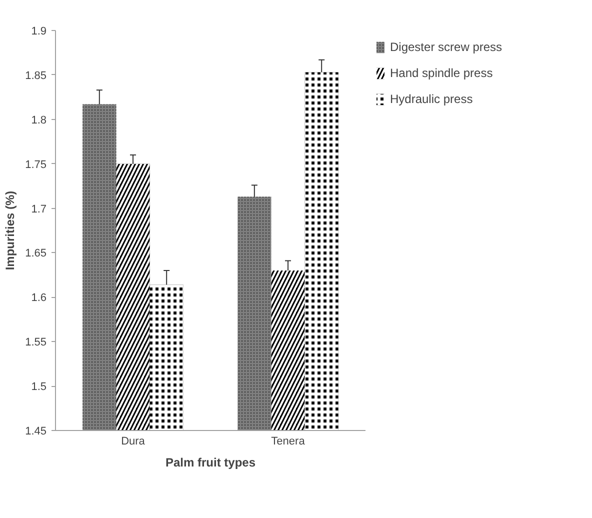 Image resolution: width=592 pixels, height=518 pixels. Describe the element at coordinates (288, 442) in the screenshot. I see `x-tick-label: Tenera` at that location.